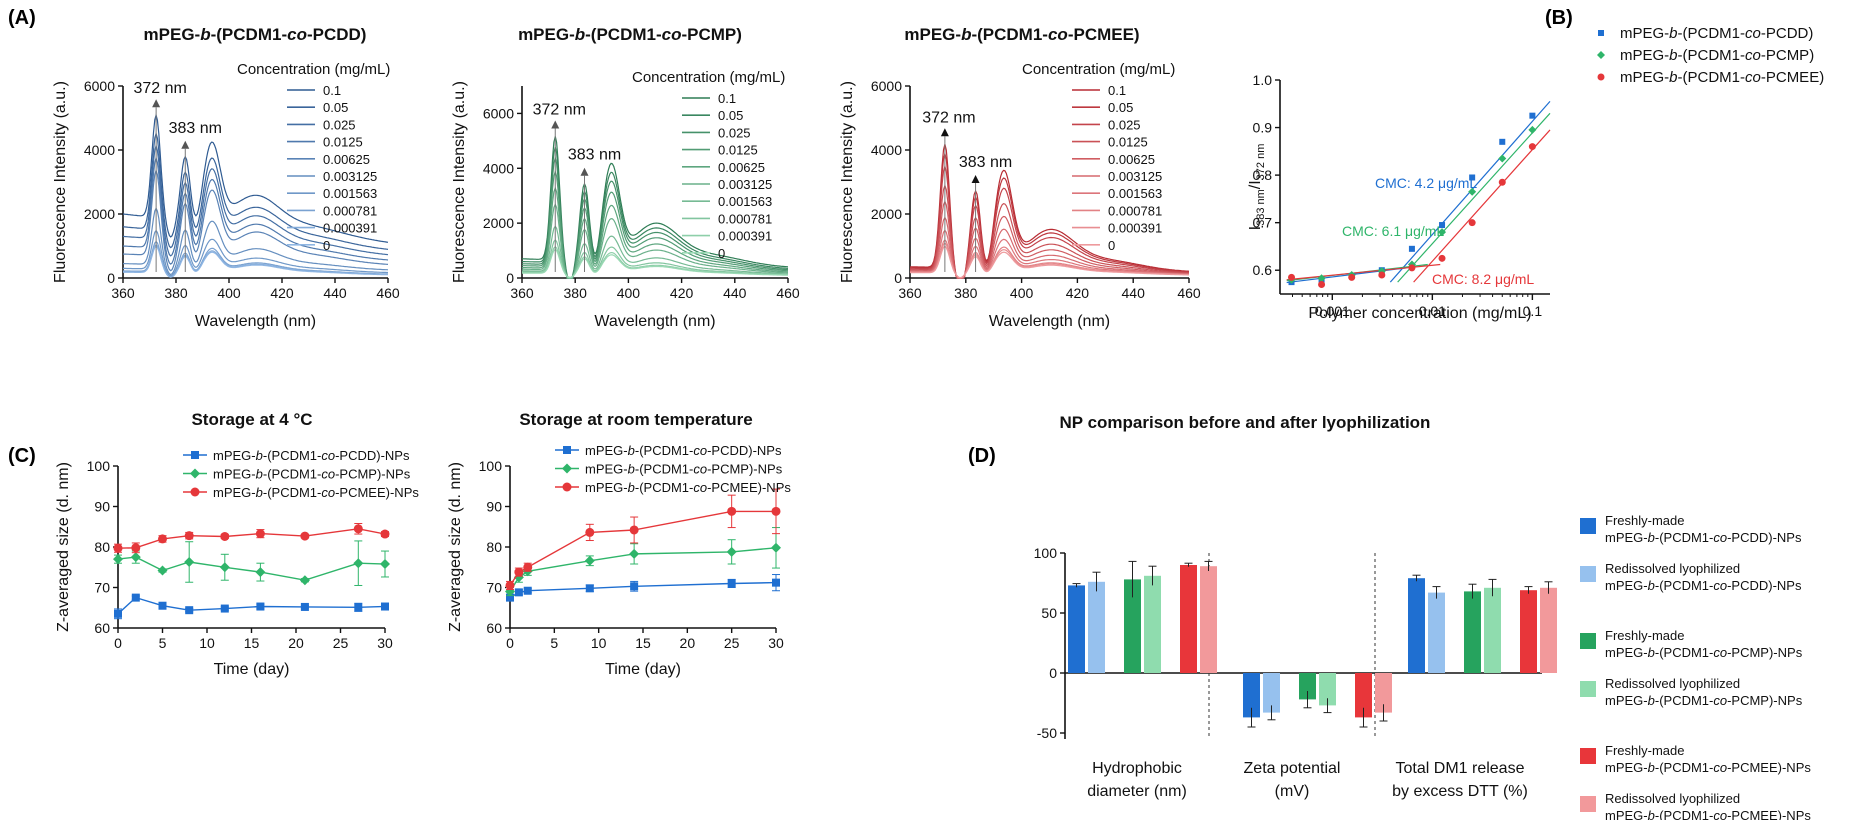 The height and width of the screenshot is (825, 1865). I want to click on legend-label: 0.00625, so click(346, 159).